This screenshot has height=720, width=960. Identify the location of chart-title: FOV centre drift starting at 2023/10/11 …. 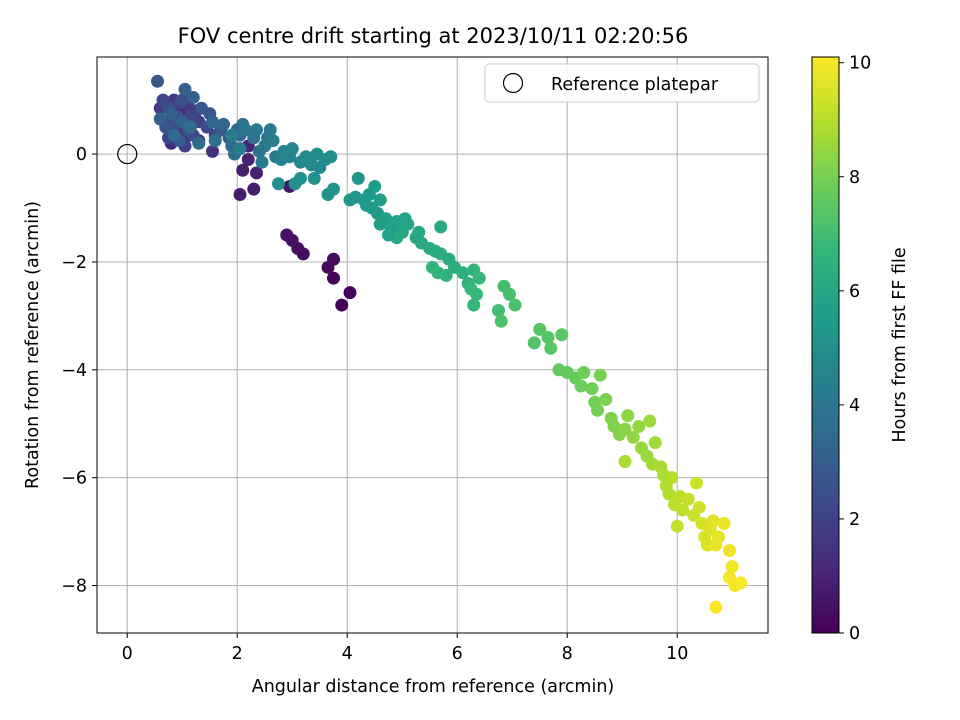
(433, 36).